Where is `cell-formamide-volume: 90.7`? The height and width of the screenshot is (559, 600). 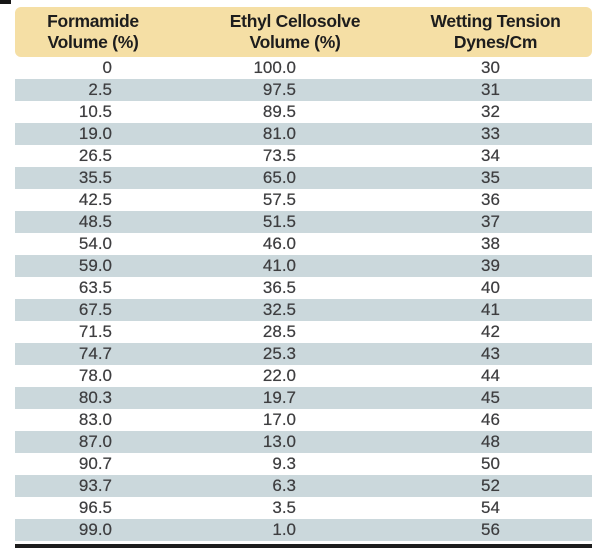 cell-formamide-volume: 90.7 is located at coordinates (95, 463).